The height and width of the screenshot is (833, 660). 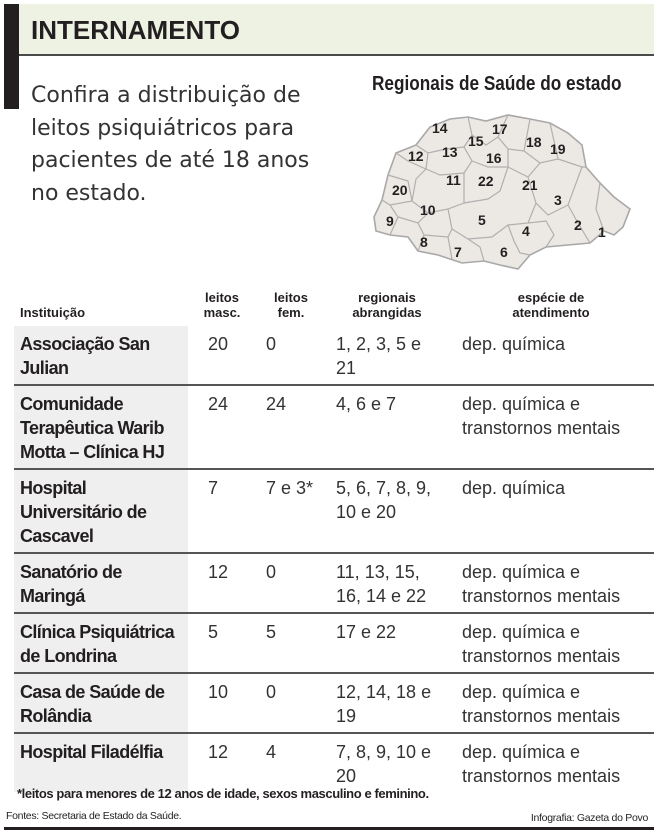 I want to click on svg-text: 15, so click(x=476, y=141).